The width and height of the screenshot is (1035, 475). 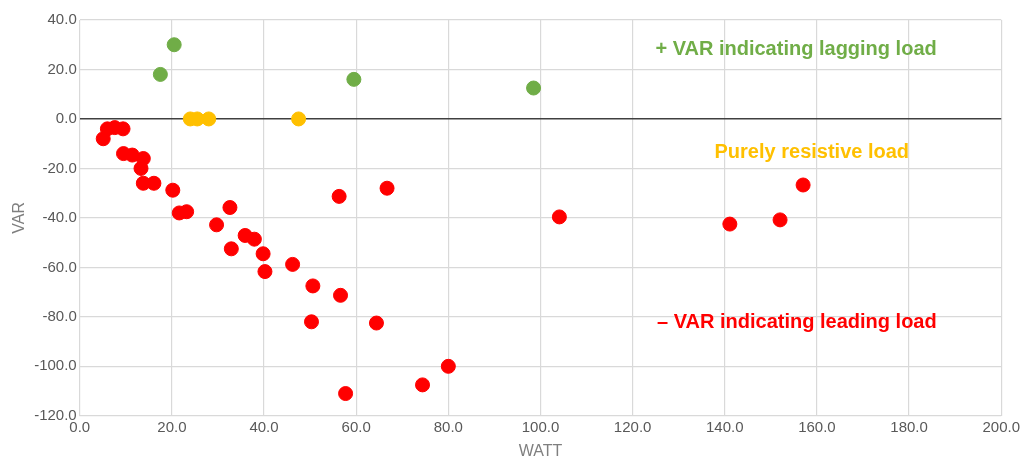 I want to click on y-tick-label: -20.0, so click(x=59, y=167).